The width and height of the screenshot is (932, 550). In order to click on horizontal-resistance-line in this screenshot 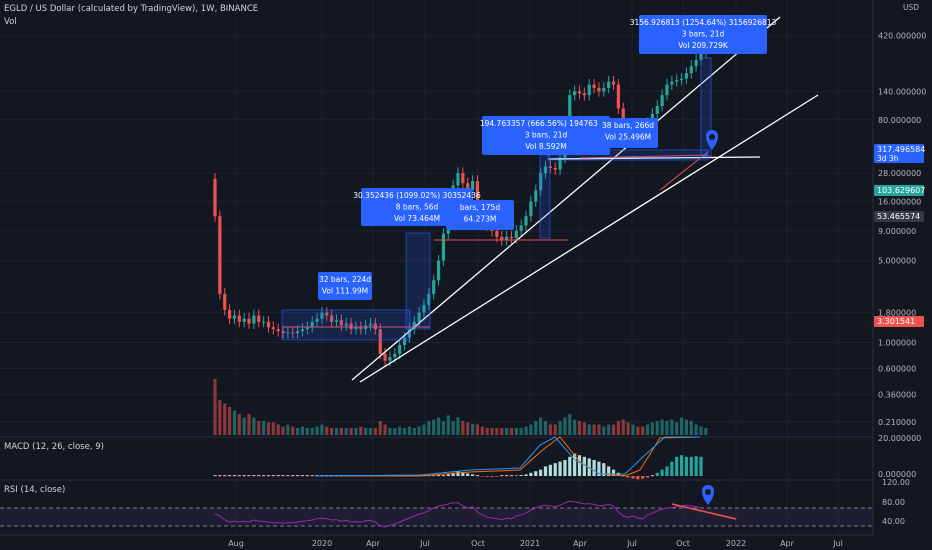, I will do `click(654, 158)`.